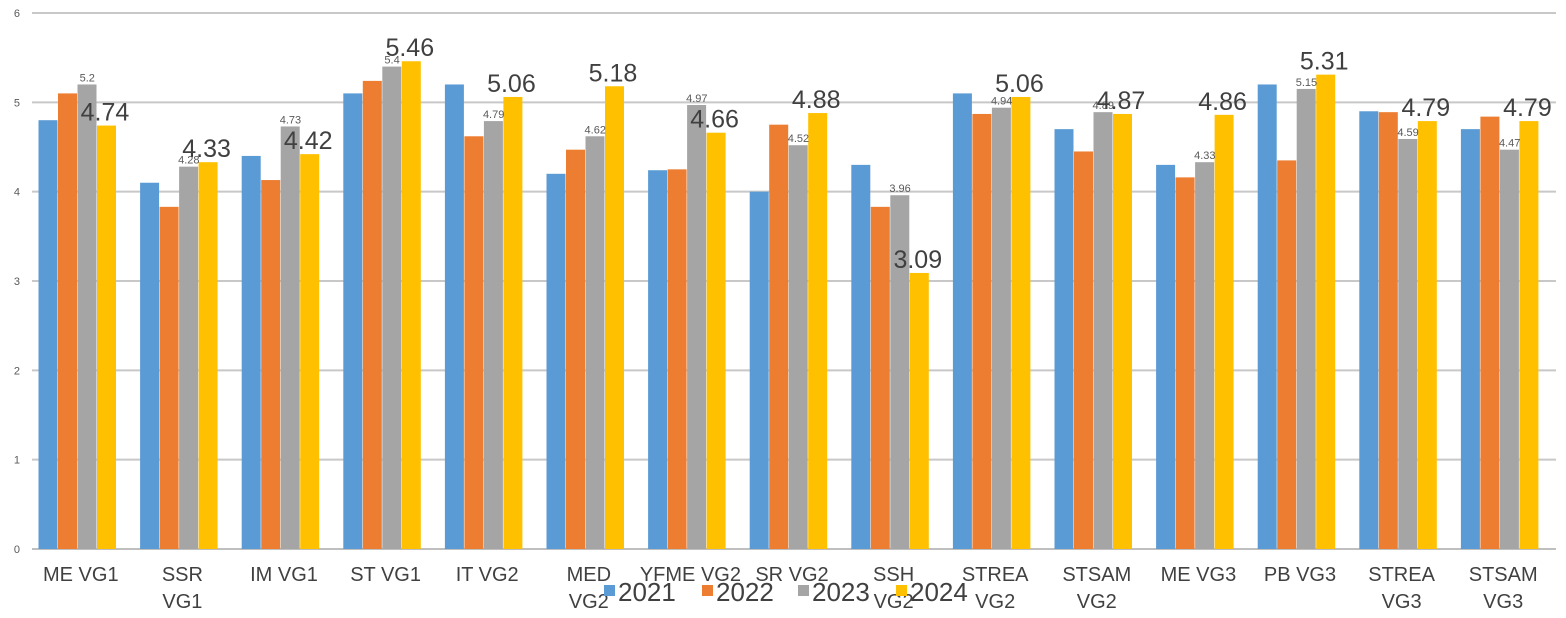  I want to click on data-label-2024: 5.18, so click(613, 73).